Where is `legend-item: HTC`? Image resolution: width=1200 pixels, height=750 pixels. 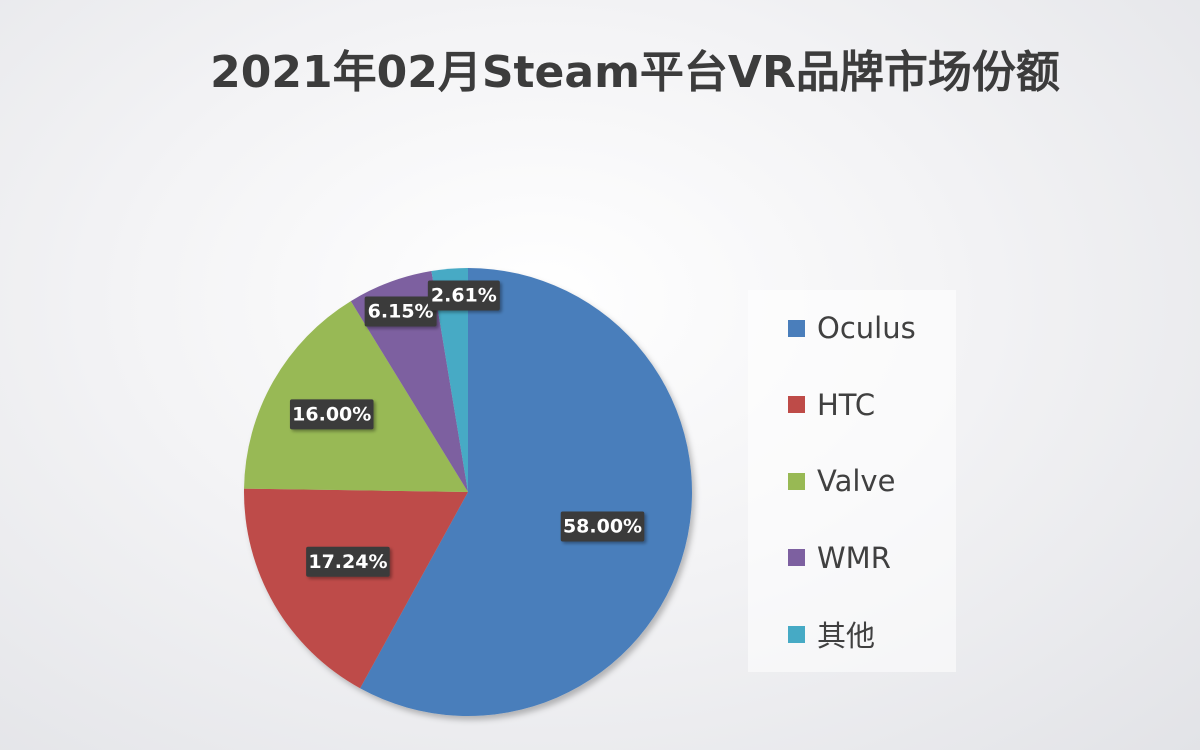 legend-item: HTC is located at coordinates (831, 405).